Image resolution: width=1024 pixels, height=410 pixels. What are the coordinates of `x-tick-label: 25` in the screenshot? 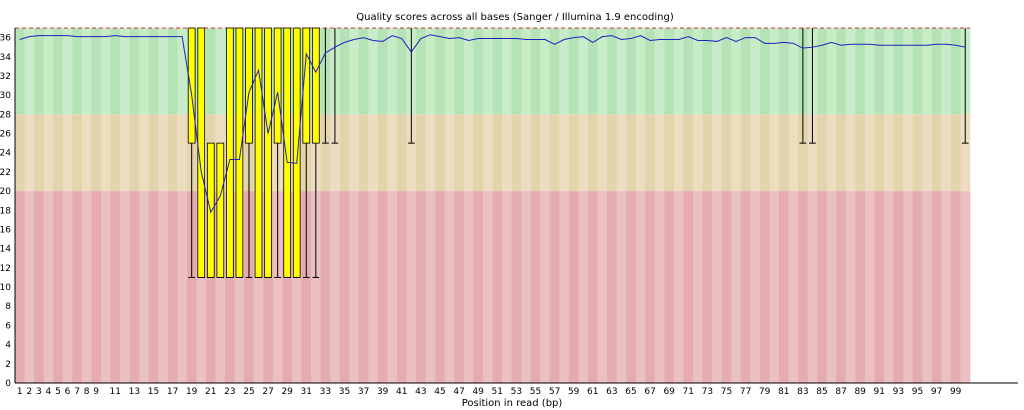 It's located at (248, 392).